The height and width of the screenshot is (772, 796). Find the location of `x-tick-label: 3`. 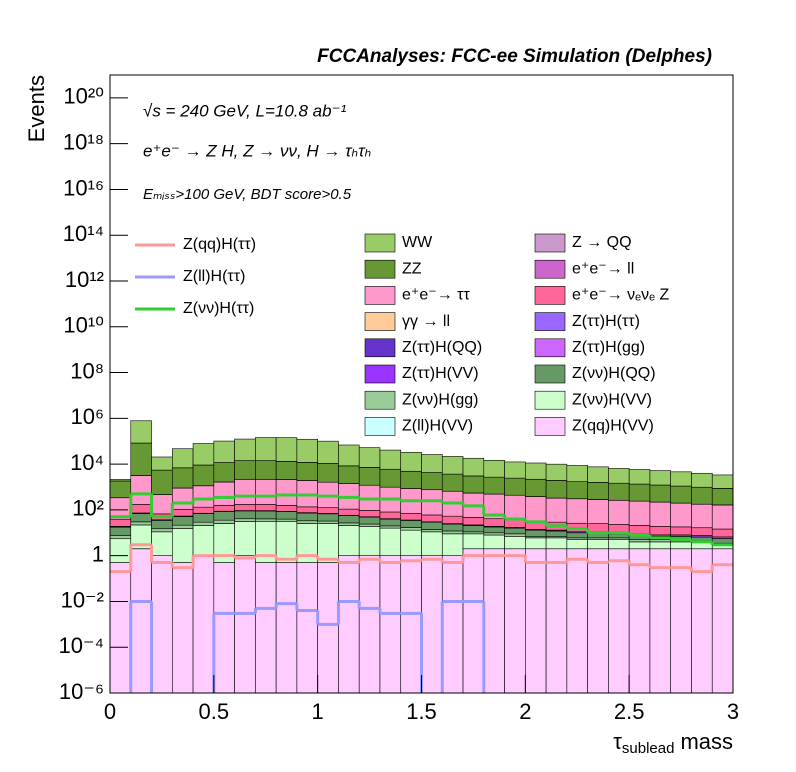

x-tick-label: 3 is located at coordinates (733, 711).